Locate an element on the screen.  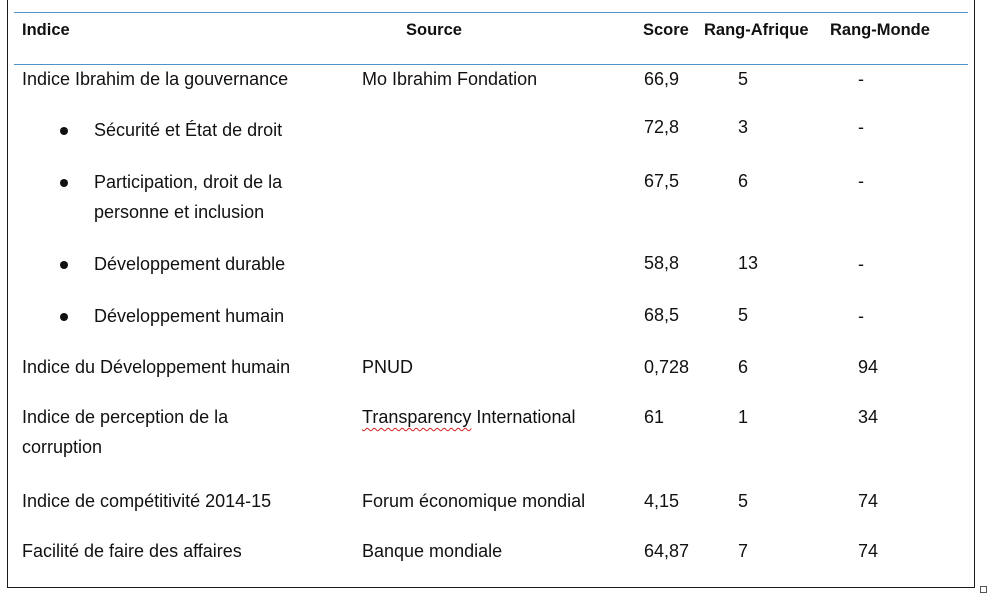
cell-indice: Indice de perception de la corruption is located at coordinates (125, 432).